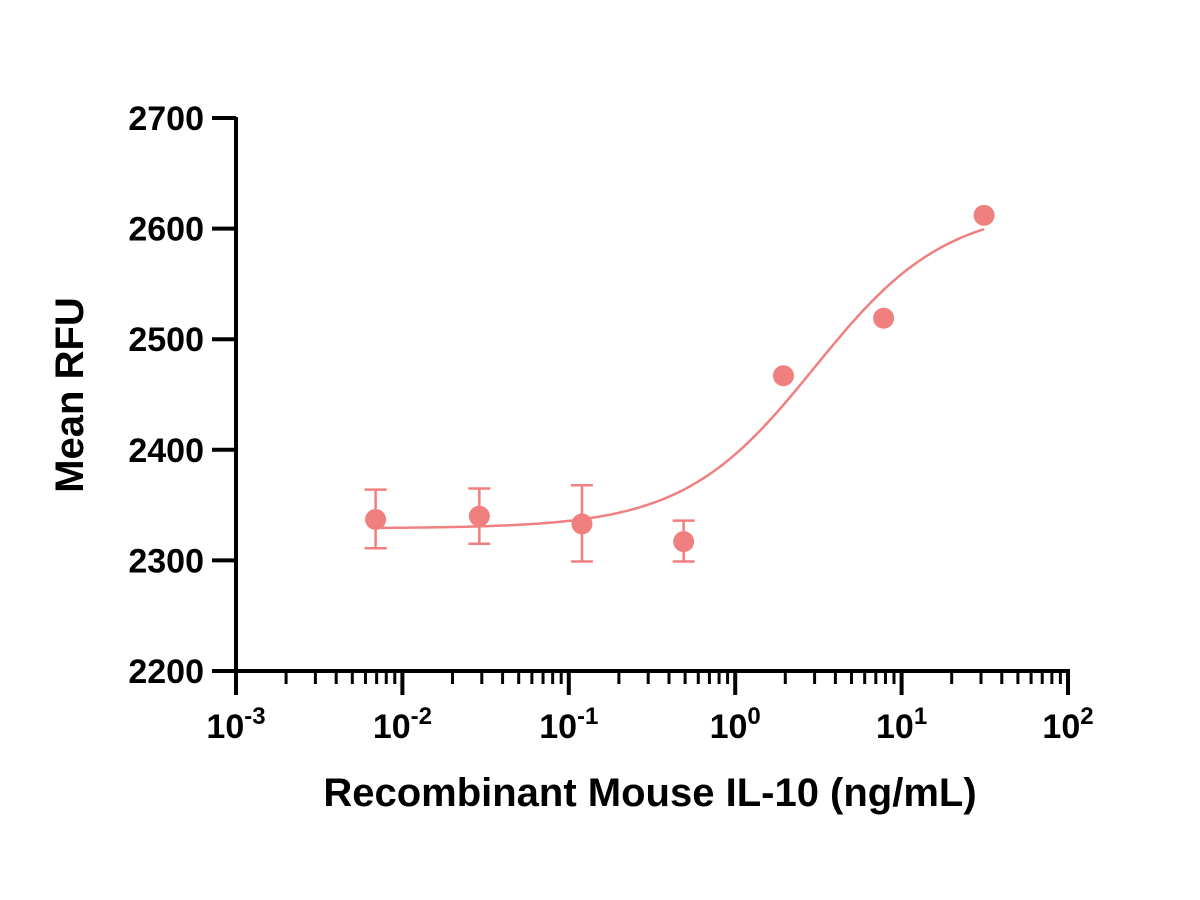 This screenshot has width=1200, height=900. What do you see at coordinates (735, 724) in the screenshot?
I see `x-tick-label: 10⁰` at bounding box center [735, 724].